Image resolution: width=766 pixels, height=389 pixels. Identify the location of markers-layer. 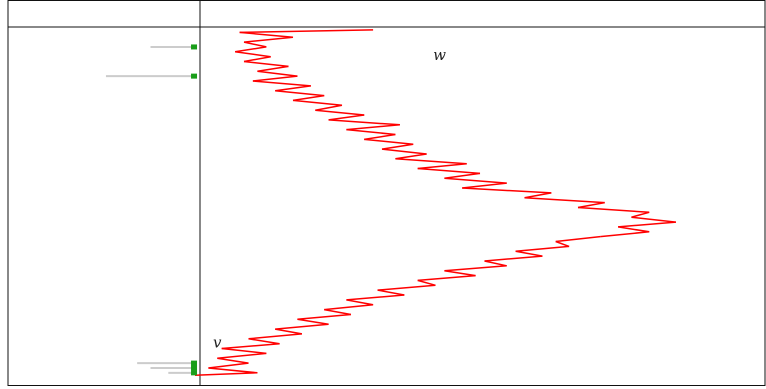
(194, 210).